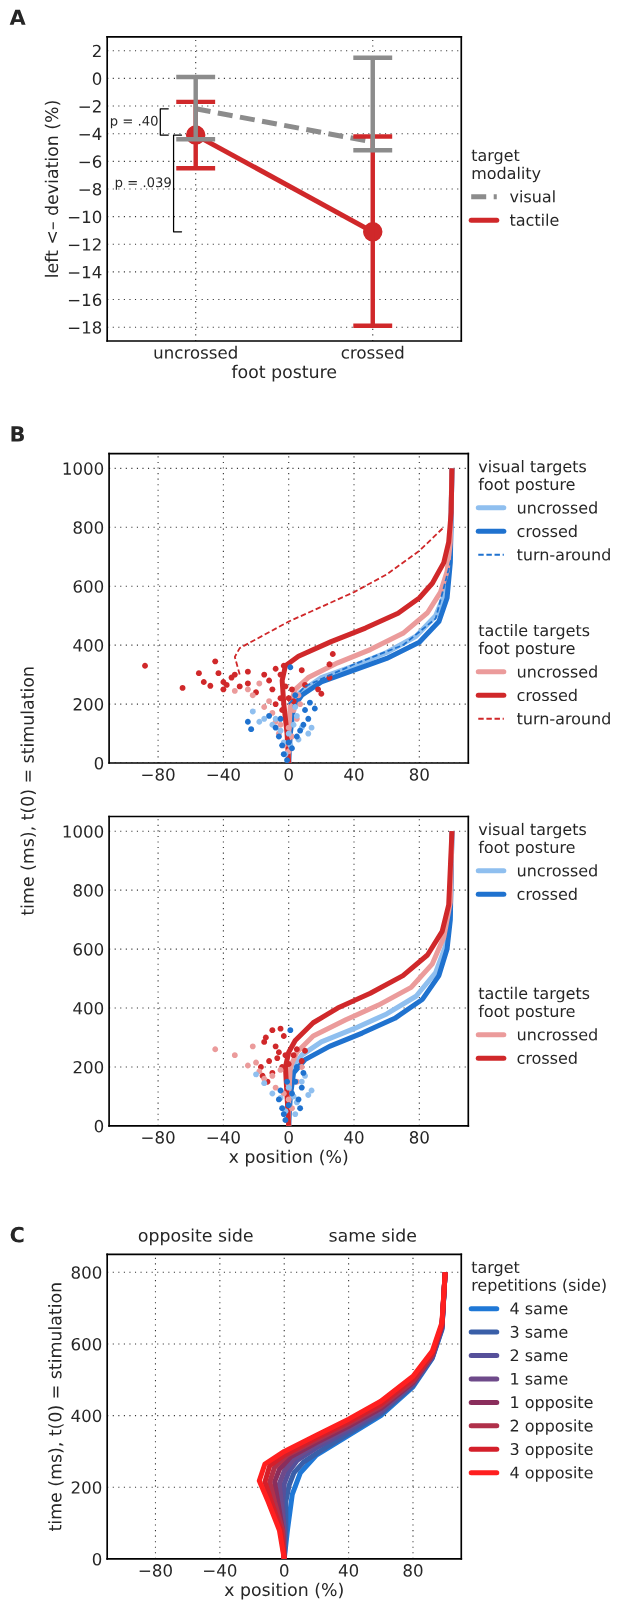  I want to click on legend-label: visual, so click(532, 196).